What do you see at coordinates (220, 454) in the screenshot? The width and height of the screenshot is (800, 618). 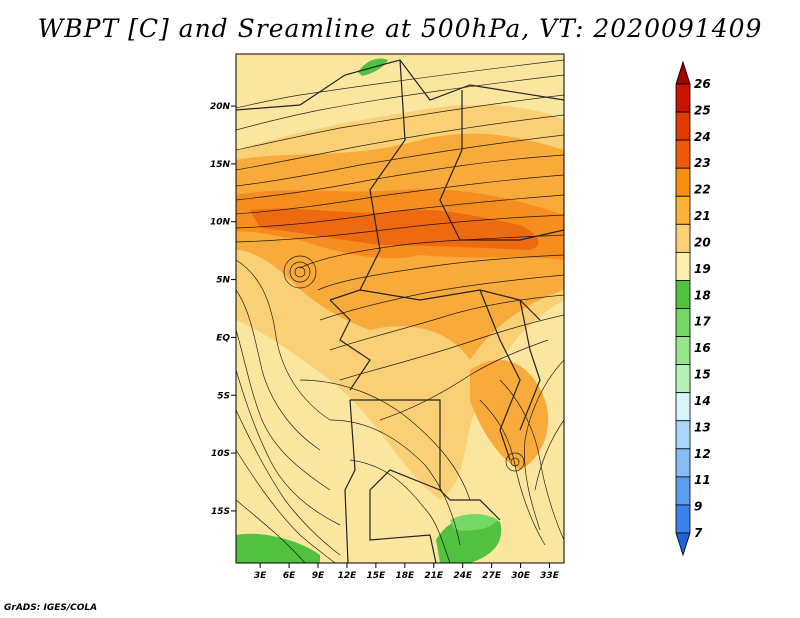 I see `lat-label: 10S` at bounding box center [220, 454].